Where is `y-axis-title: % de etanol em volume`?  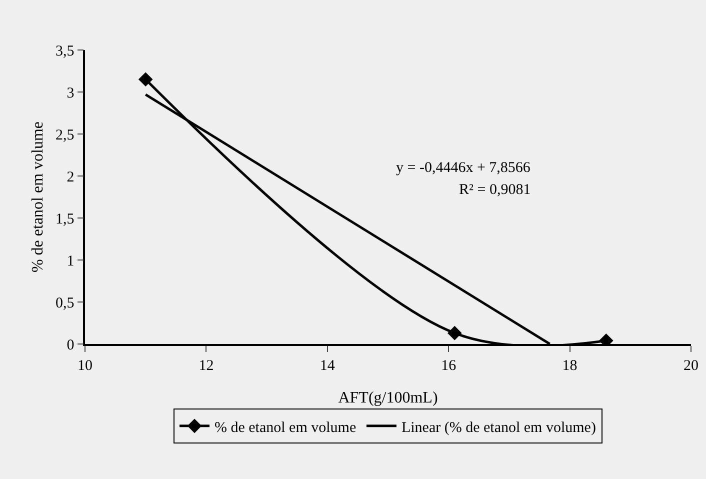 y-axis-title: % de etanol em volume is located at coordinates (38, 197).